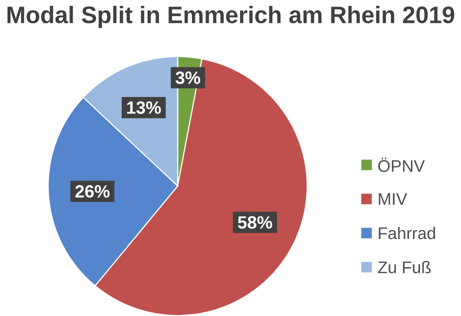 The height and width of the screenshot is (316, 461). I want to click on data-label: 3%, so click(188, 78).